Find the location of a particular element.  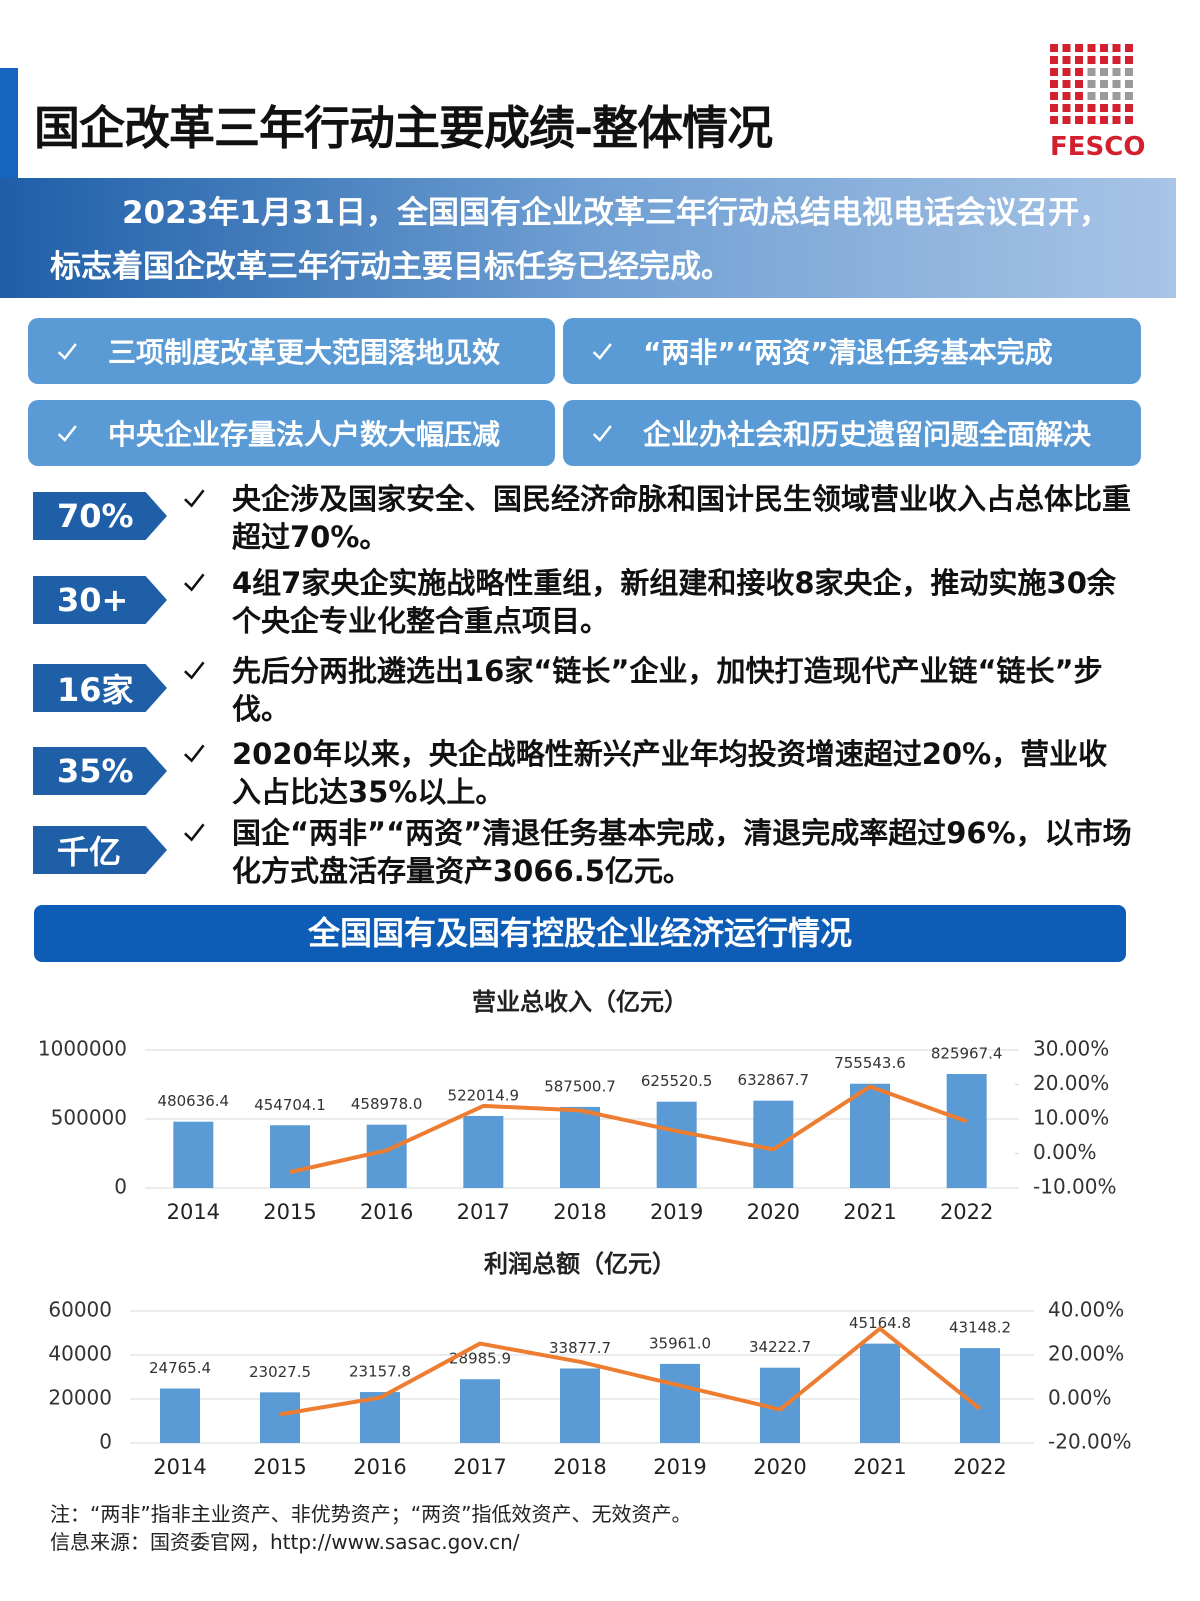

value-label: 23157.8 is located at coordinates (380, 1372).